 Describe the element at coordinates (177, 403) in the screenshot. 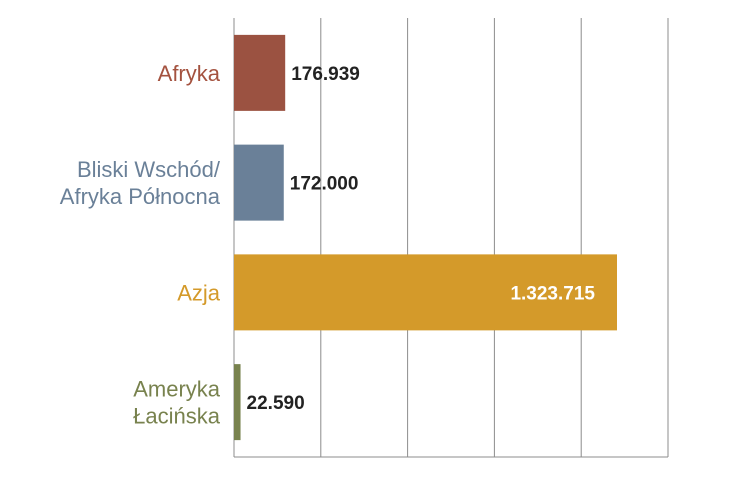

I see `category-label: Ameryka Łacińska` at that location.